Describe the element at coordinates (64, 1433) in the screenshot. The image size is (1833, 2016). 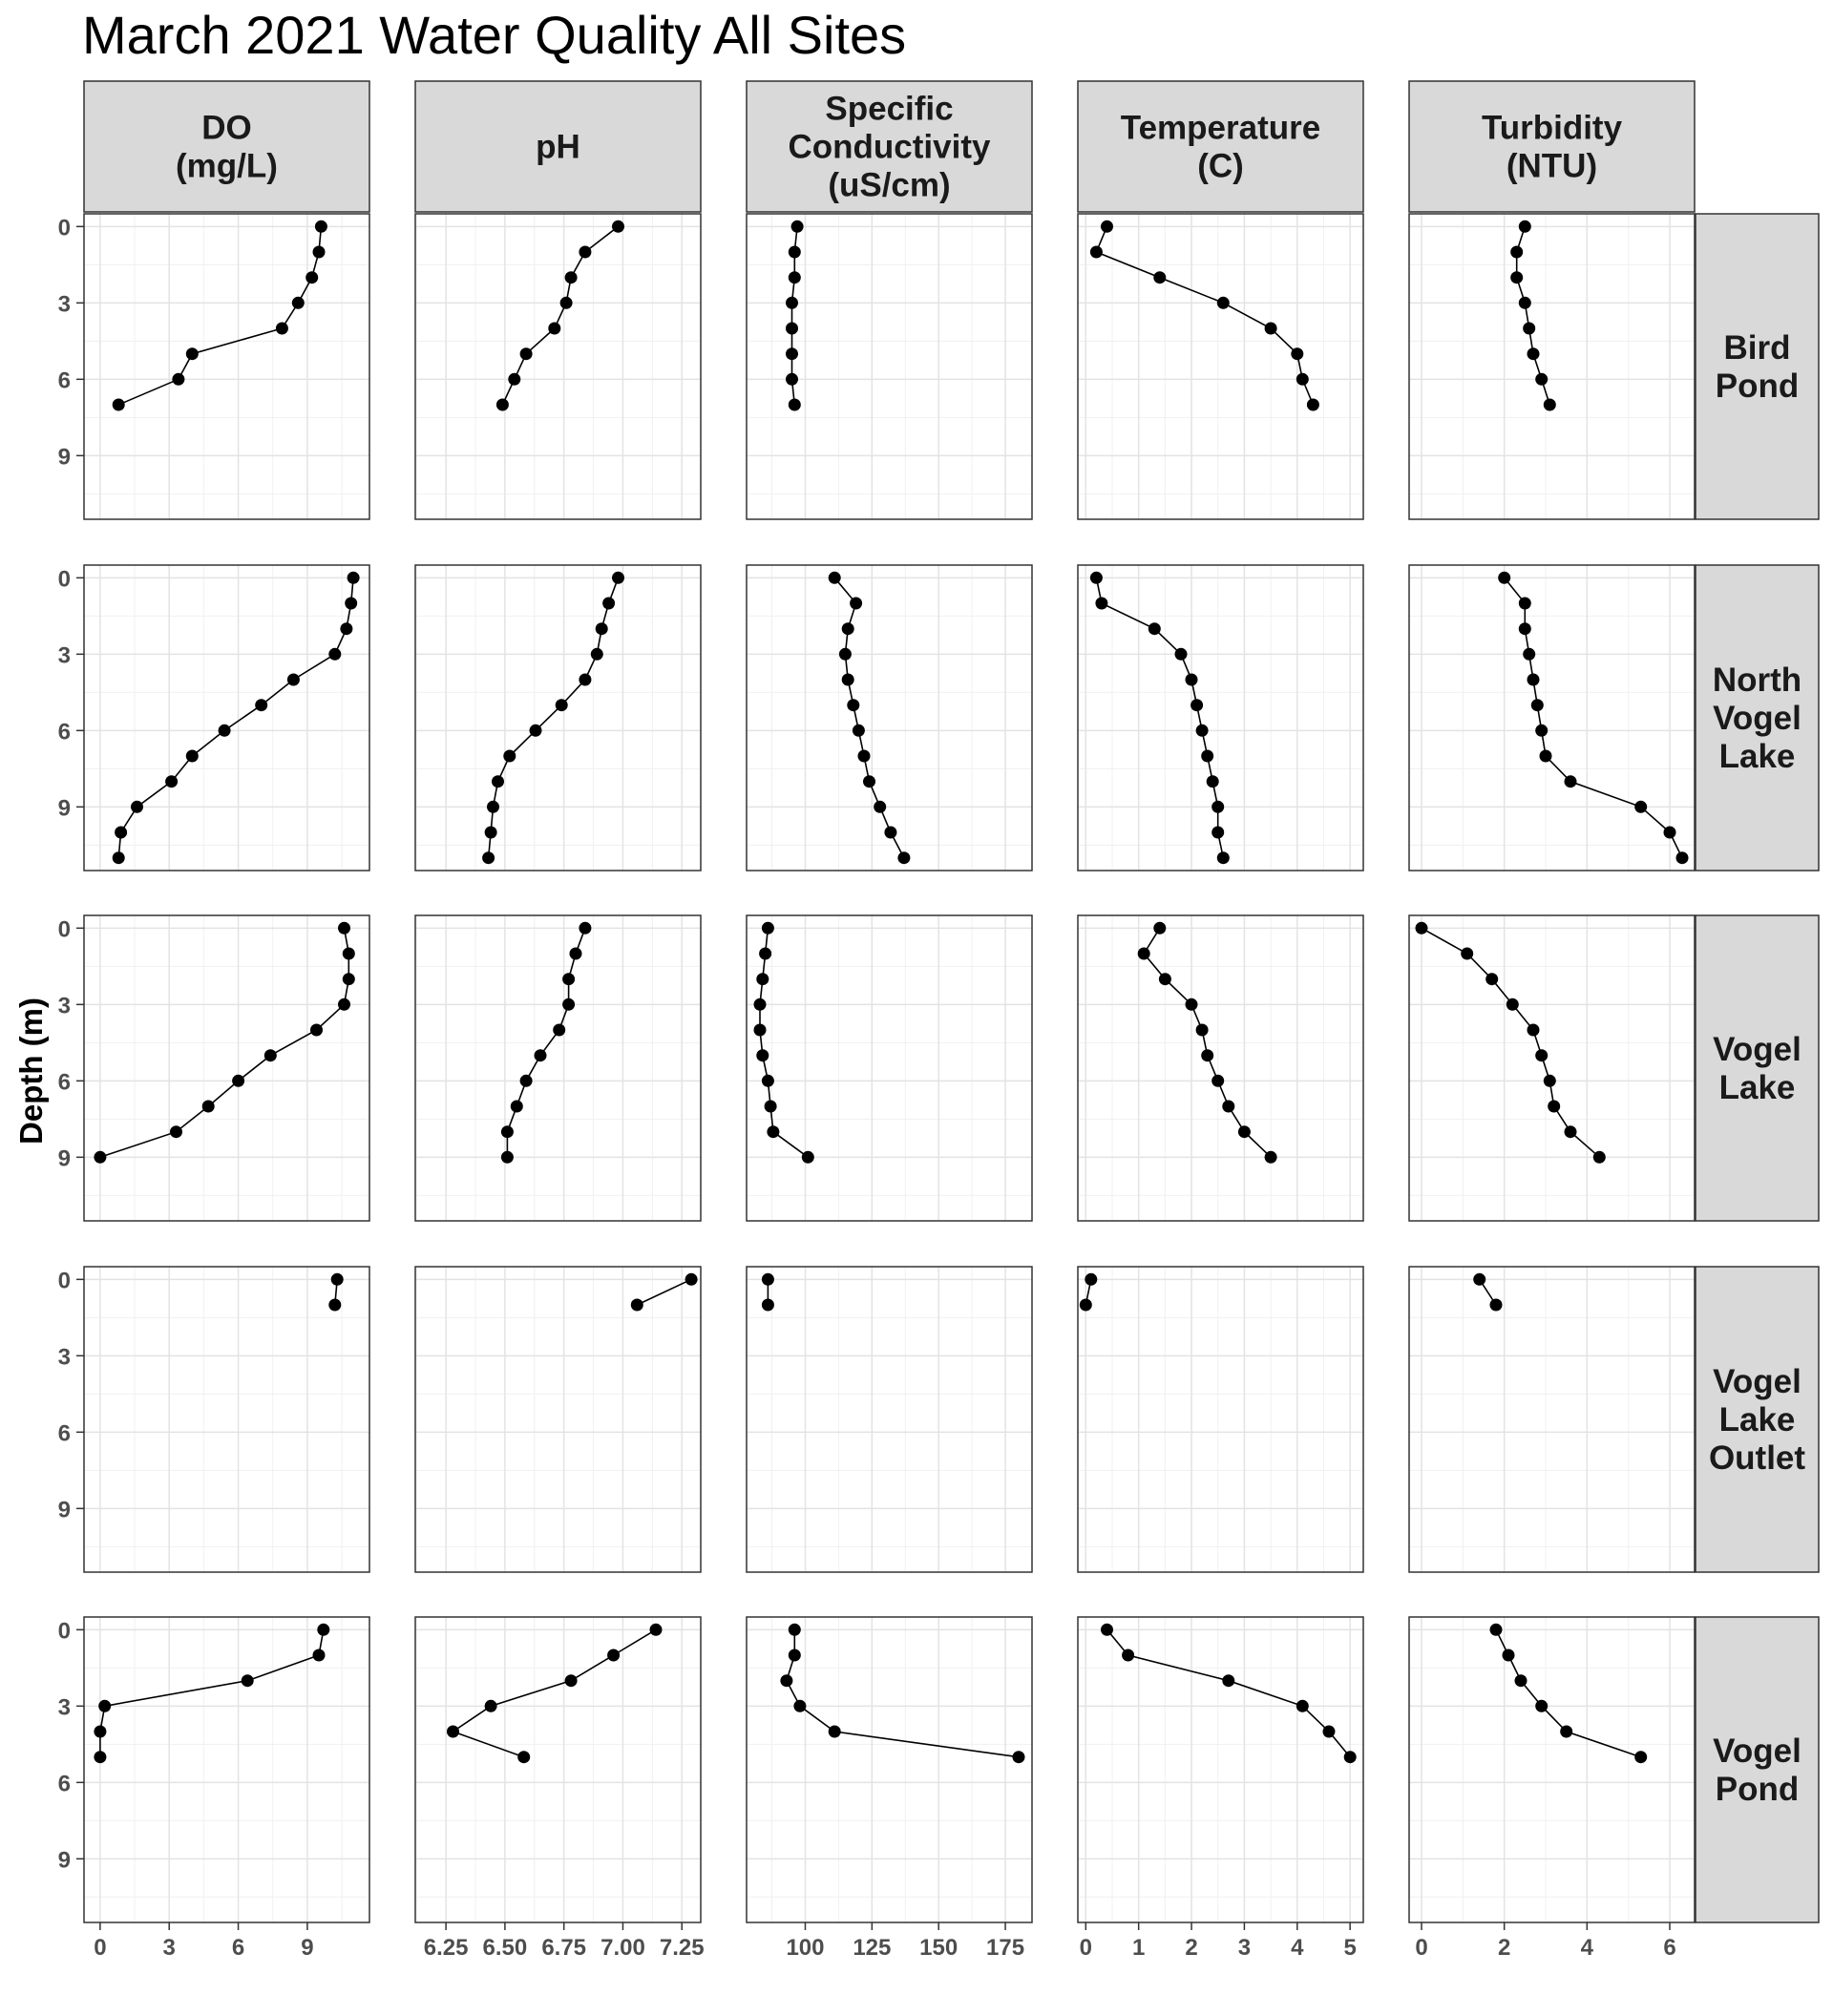
I see `y-tick-label: 6` at that location.